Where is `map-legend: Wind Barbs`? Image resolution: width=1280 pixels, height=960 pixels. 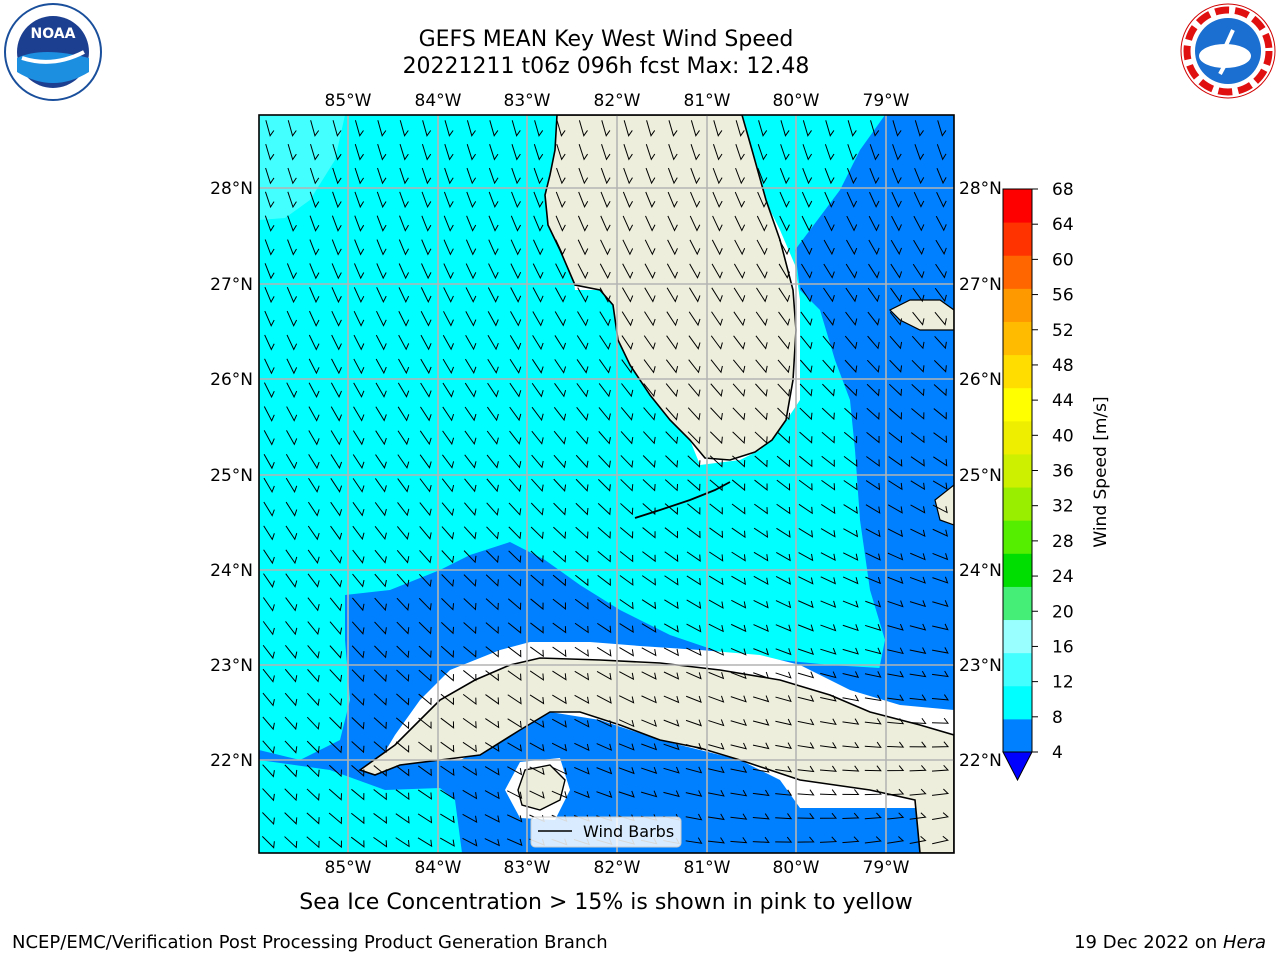
map-legend: Wind Barbs is located at coordinates (606, 832).